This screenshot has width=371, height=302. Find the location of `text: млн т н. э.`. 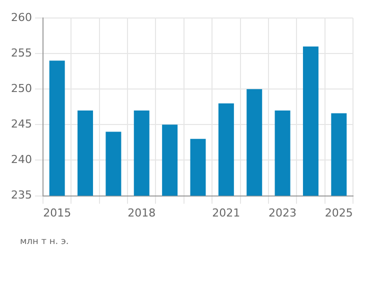

text: млн т н. э. is located at coordinates (45, 242).